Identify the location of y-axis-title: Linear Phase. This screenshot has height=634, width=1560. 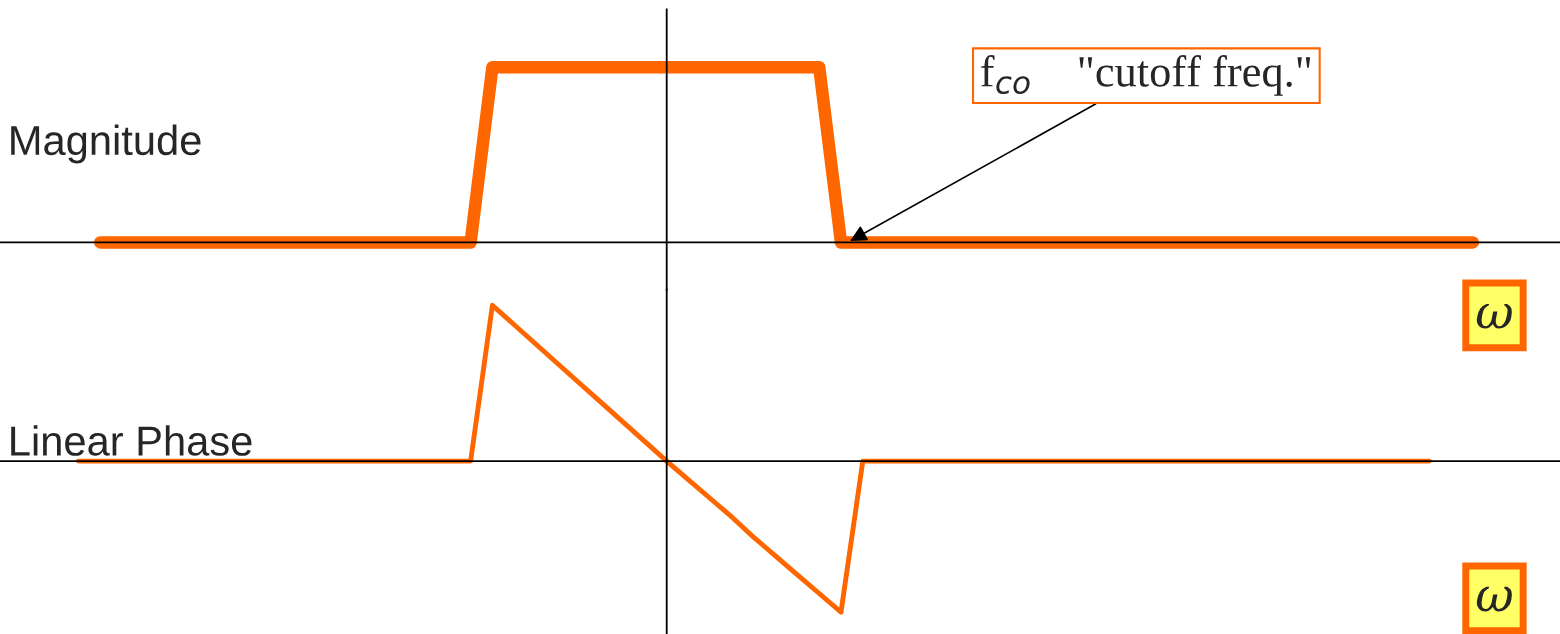
(131, 440).